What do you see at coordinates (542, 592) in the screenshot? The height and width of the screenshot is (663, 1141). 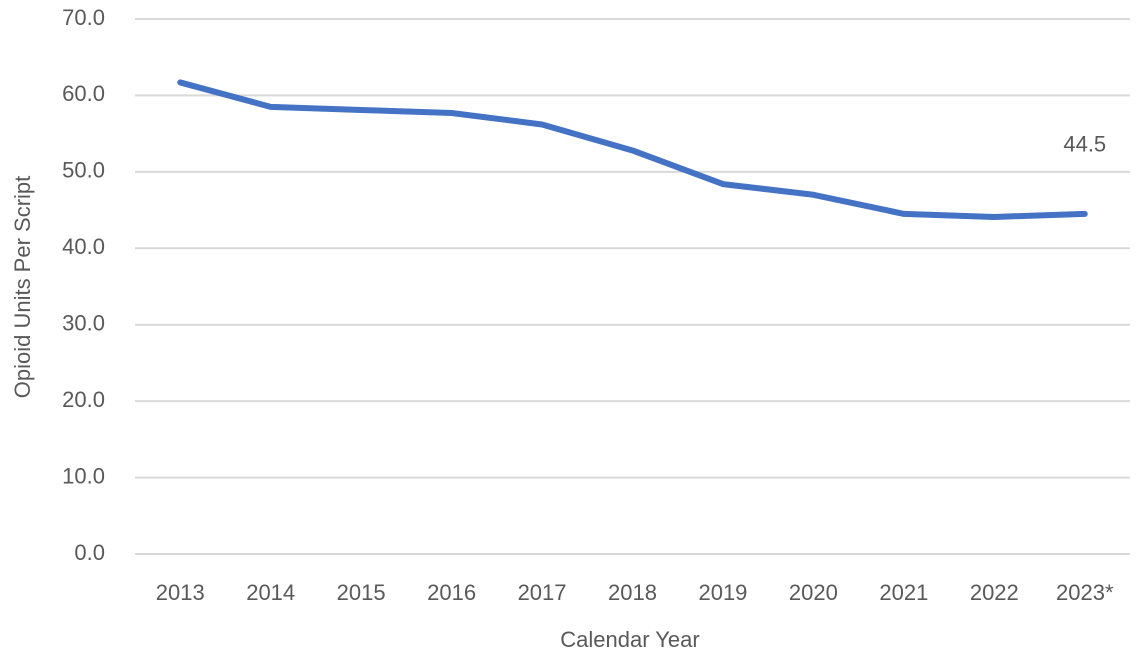 I see `x-tick-label: 2017` at bounding box center [542, 592].